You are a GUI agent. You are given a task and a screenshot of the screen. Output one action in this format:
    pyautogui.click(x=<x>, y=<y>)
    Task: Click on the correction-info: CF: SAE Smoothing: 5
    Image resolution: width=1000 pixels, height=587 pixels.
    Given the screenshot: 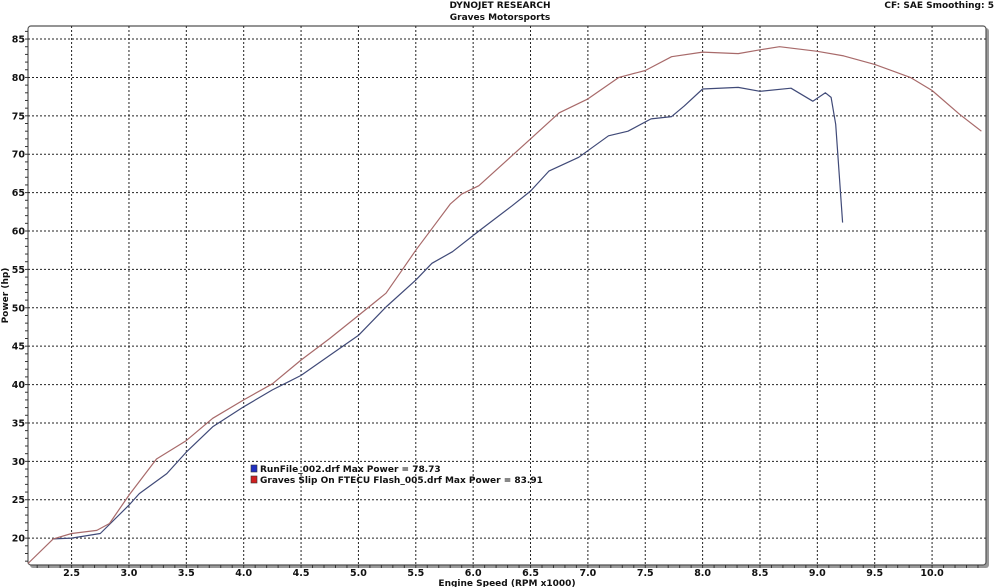 What is the action you would take?
    pyautogui.click(x=939, y=6)
    